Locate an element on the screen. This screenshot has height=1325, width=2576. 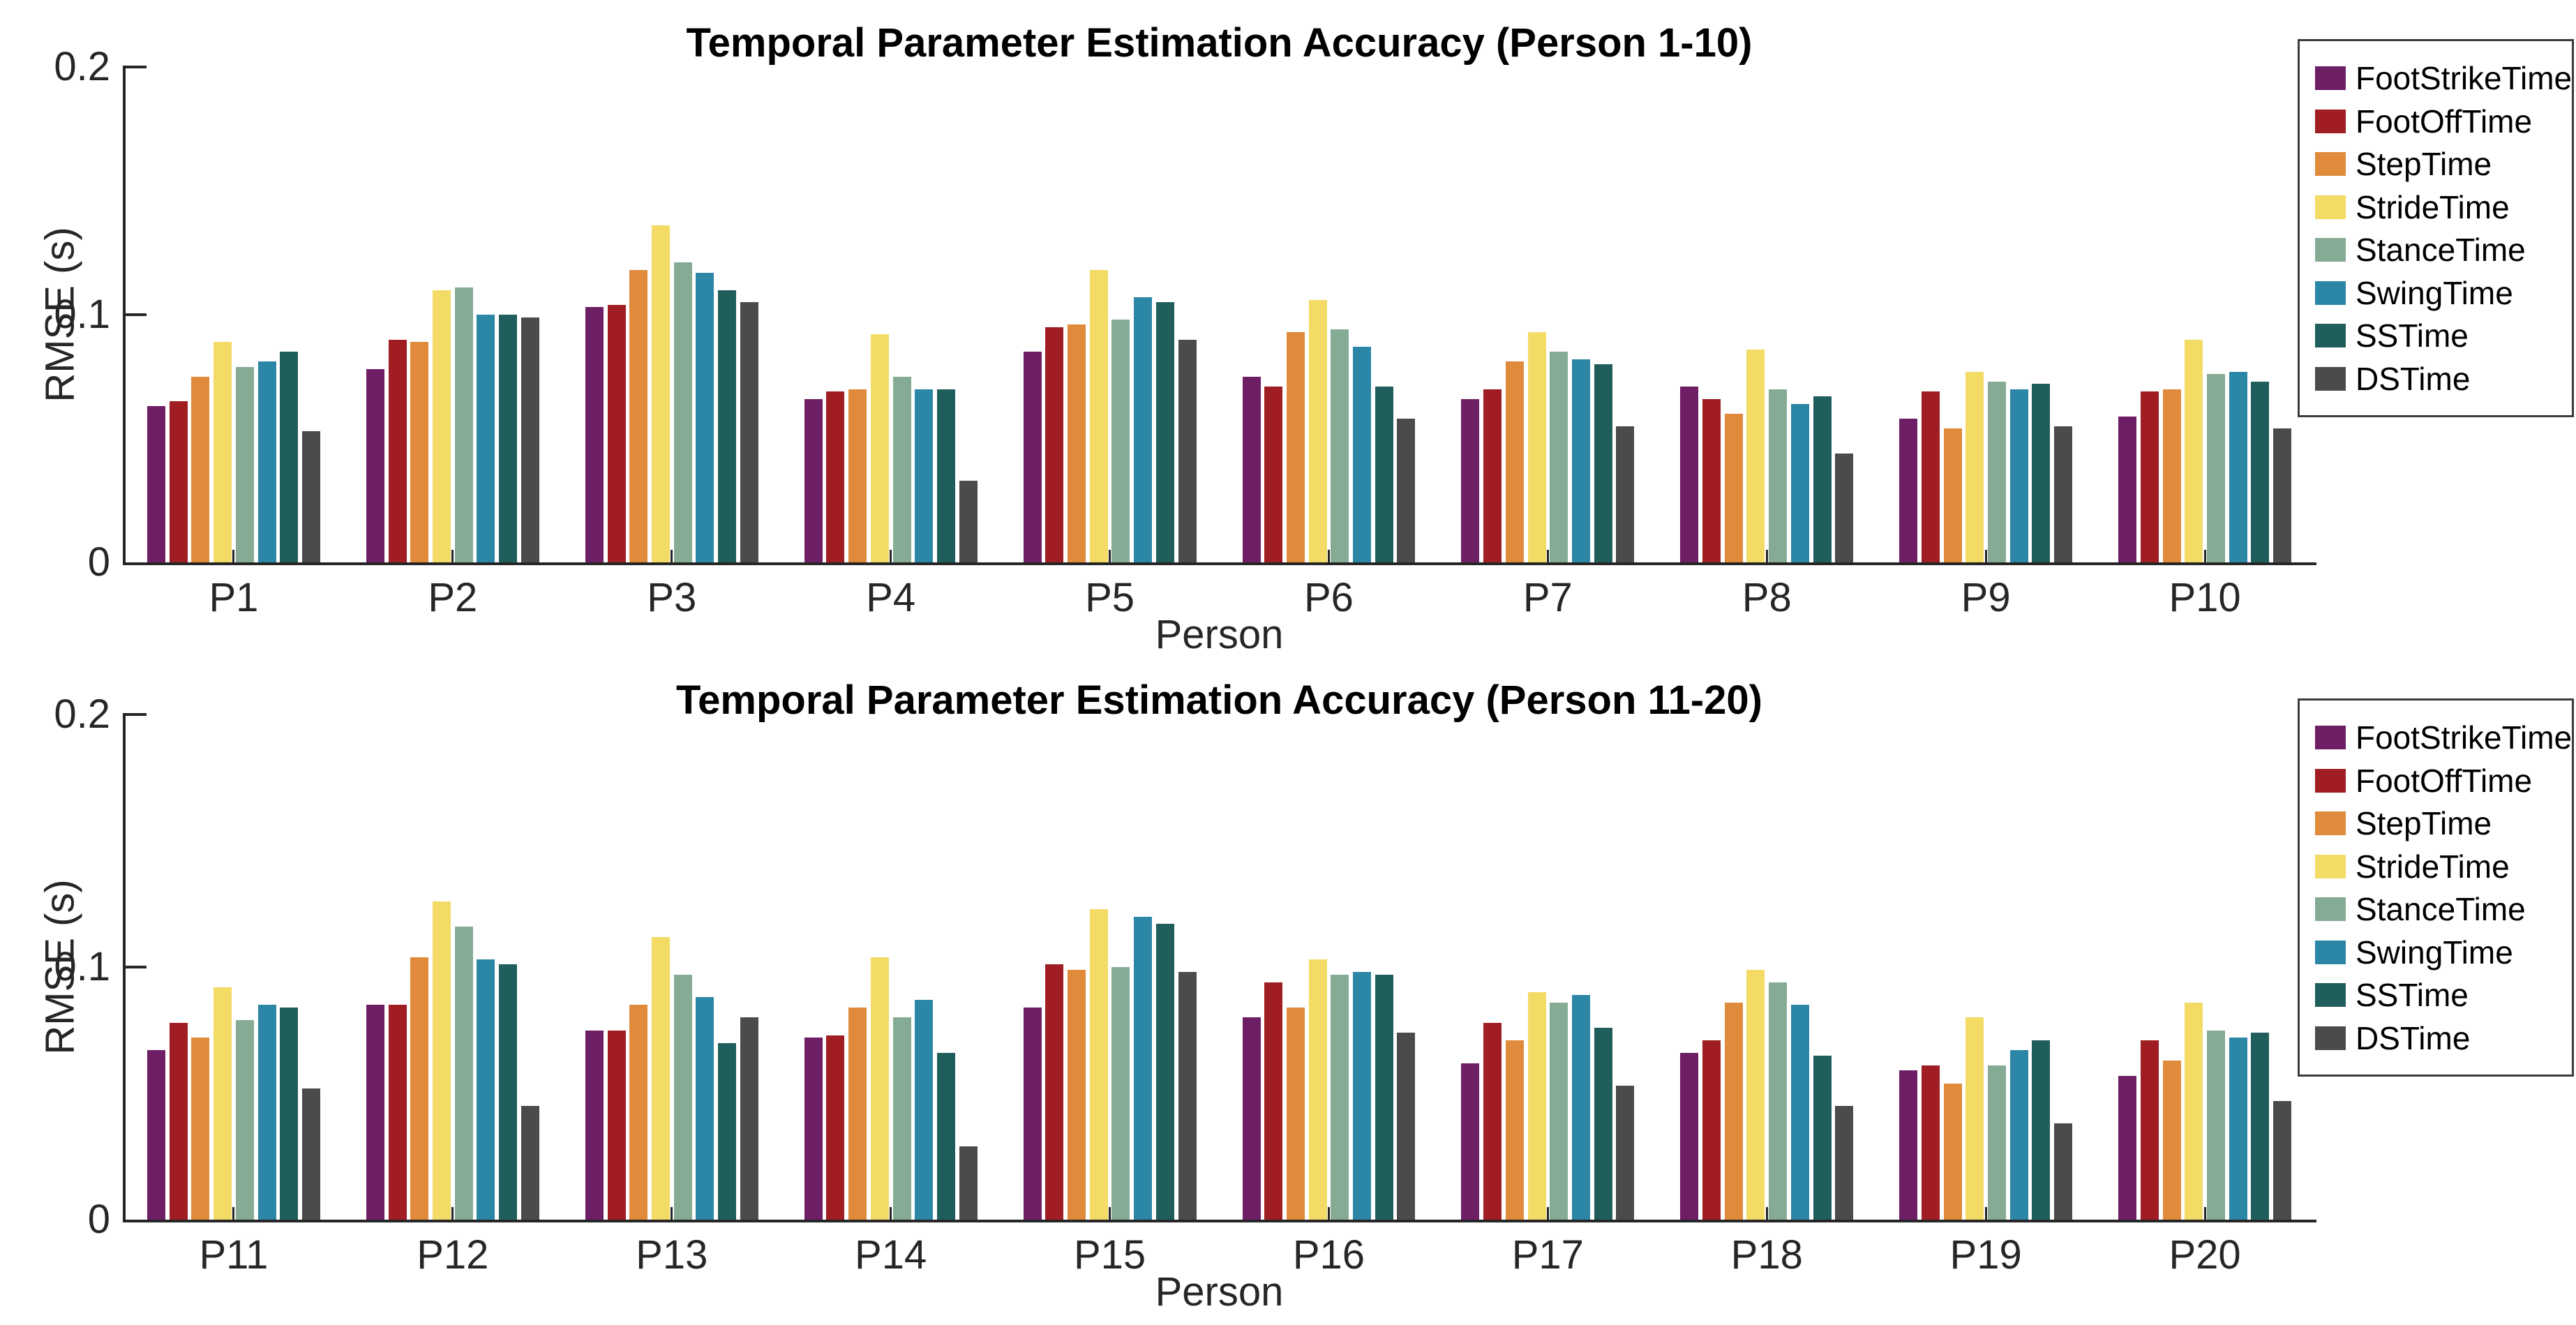
bar-swingtime-p1 is located at coordinates (266, 462).